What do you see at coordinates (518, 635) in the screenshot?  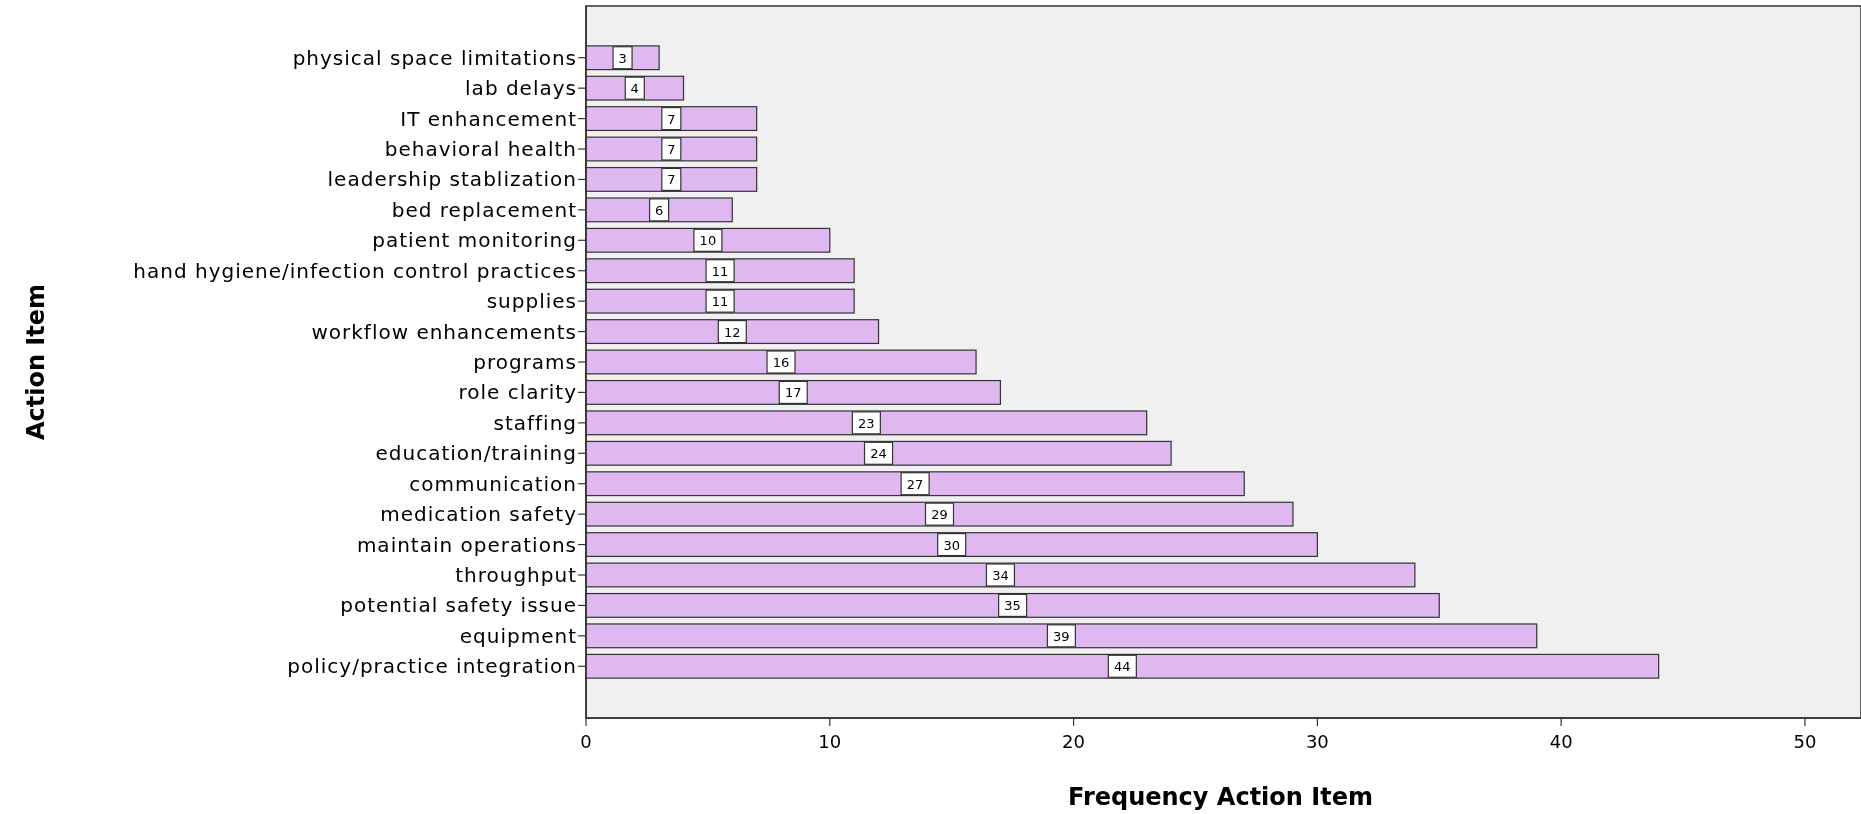 I see `y-tick-label: equipment` at bounding box center [518, 635].